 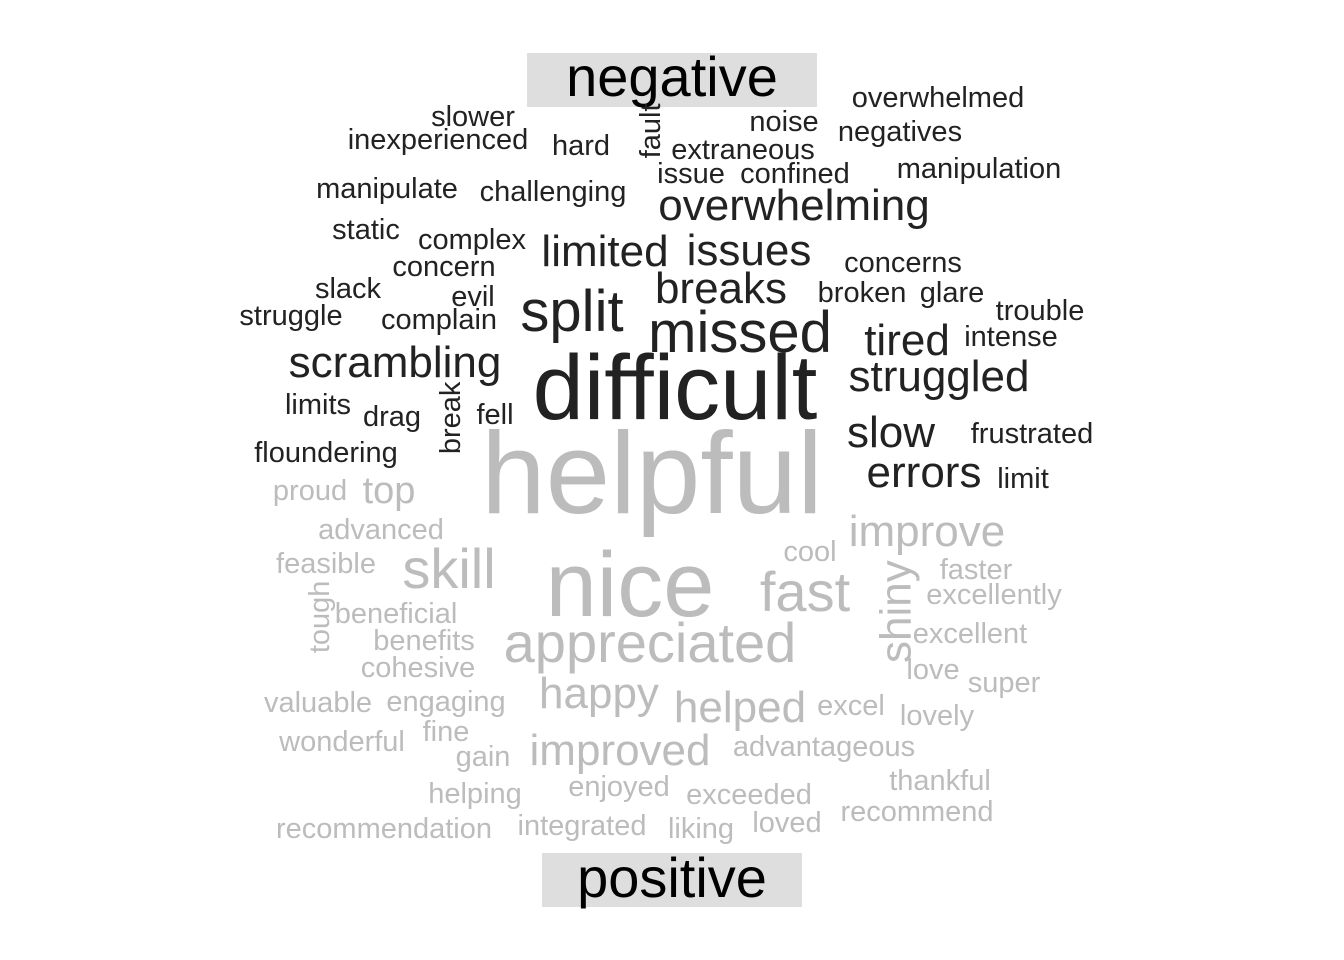 I want to click on word-limits: limits, so click(x=318, y=405).